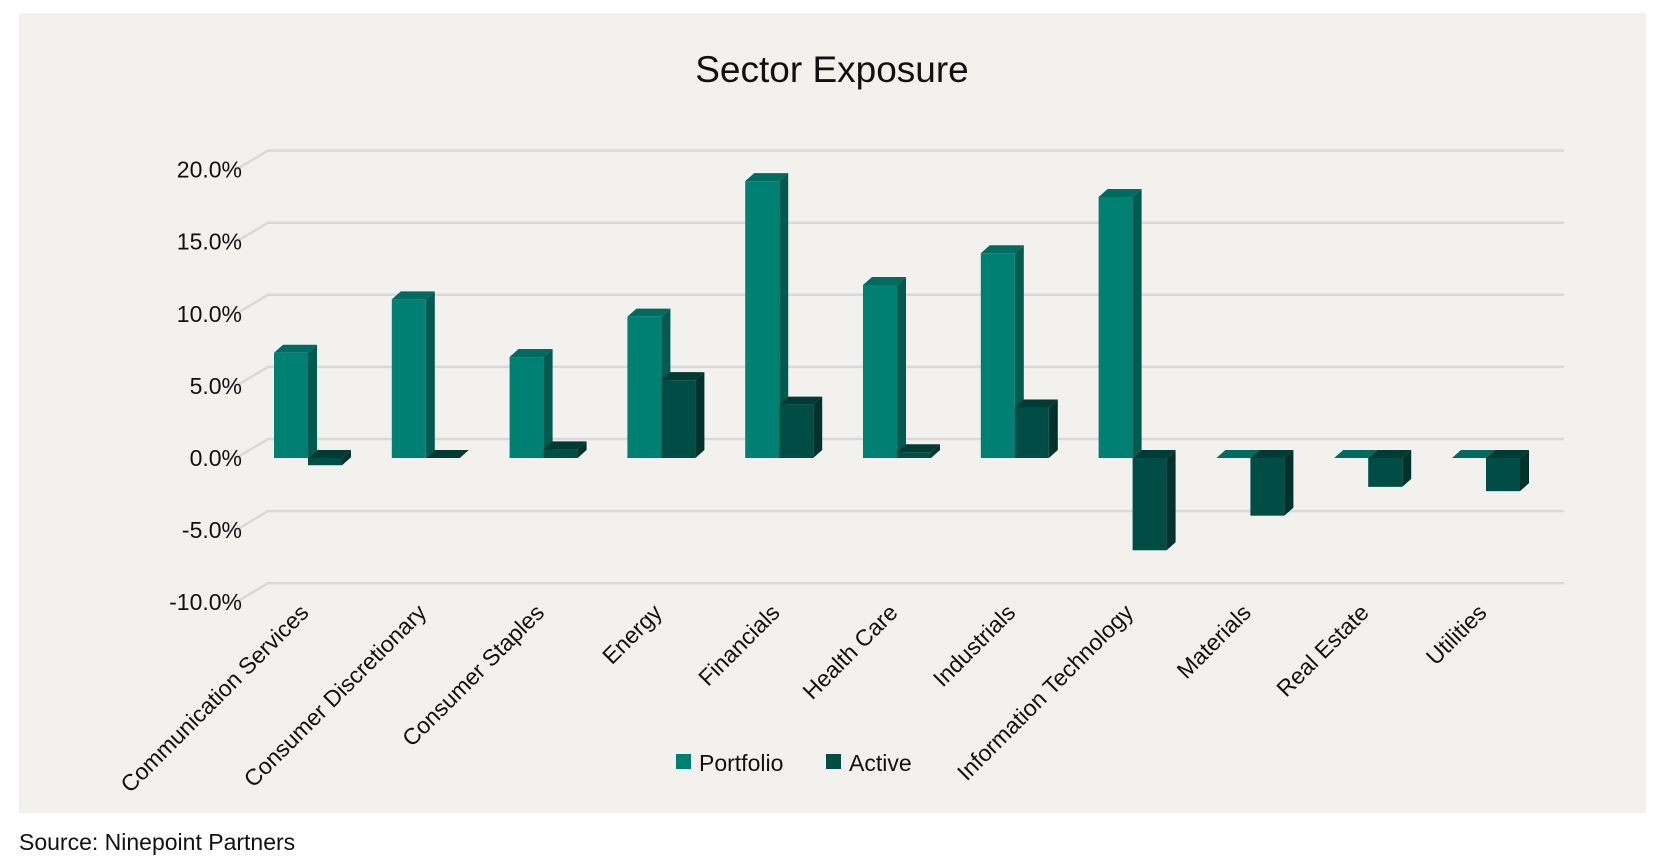  Describe the element at coordinates (741, 763) in the screenshot. I see `legend-label-portfolio: Portfolio` at that location.